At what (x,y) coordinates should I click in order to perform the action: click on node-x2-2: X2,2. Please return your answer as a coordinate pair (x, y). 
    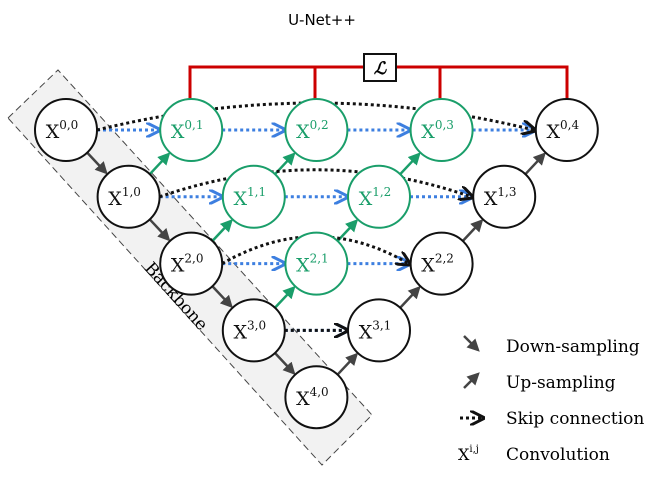
    Looking at the image, I should click on (441, 263).